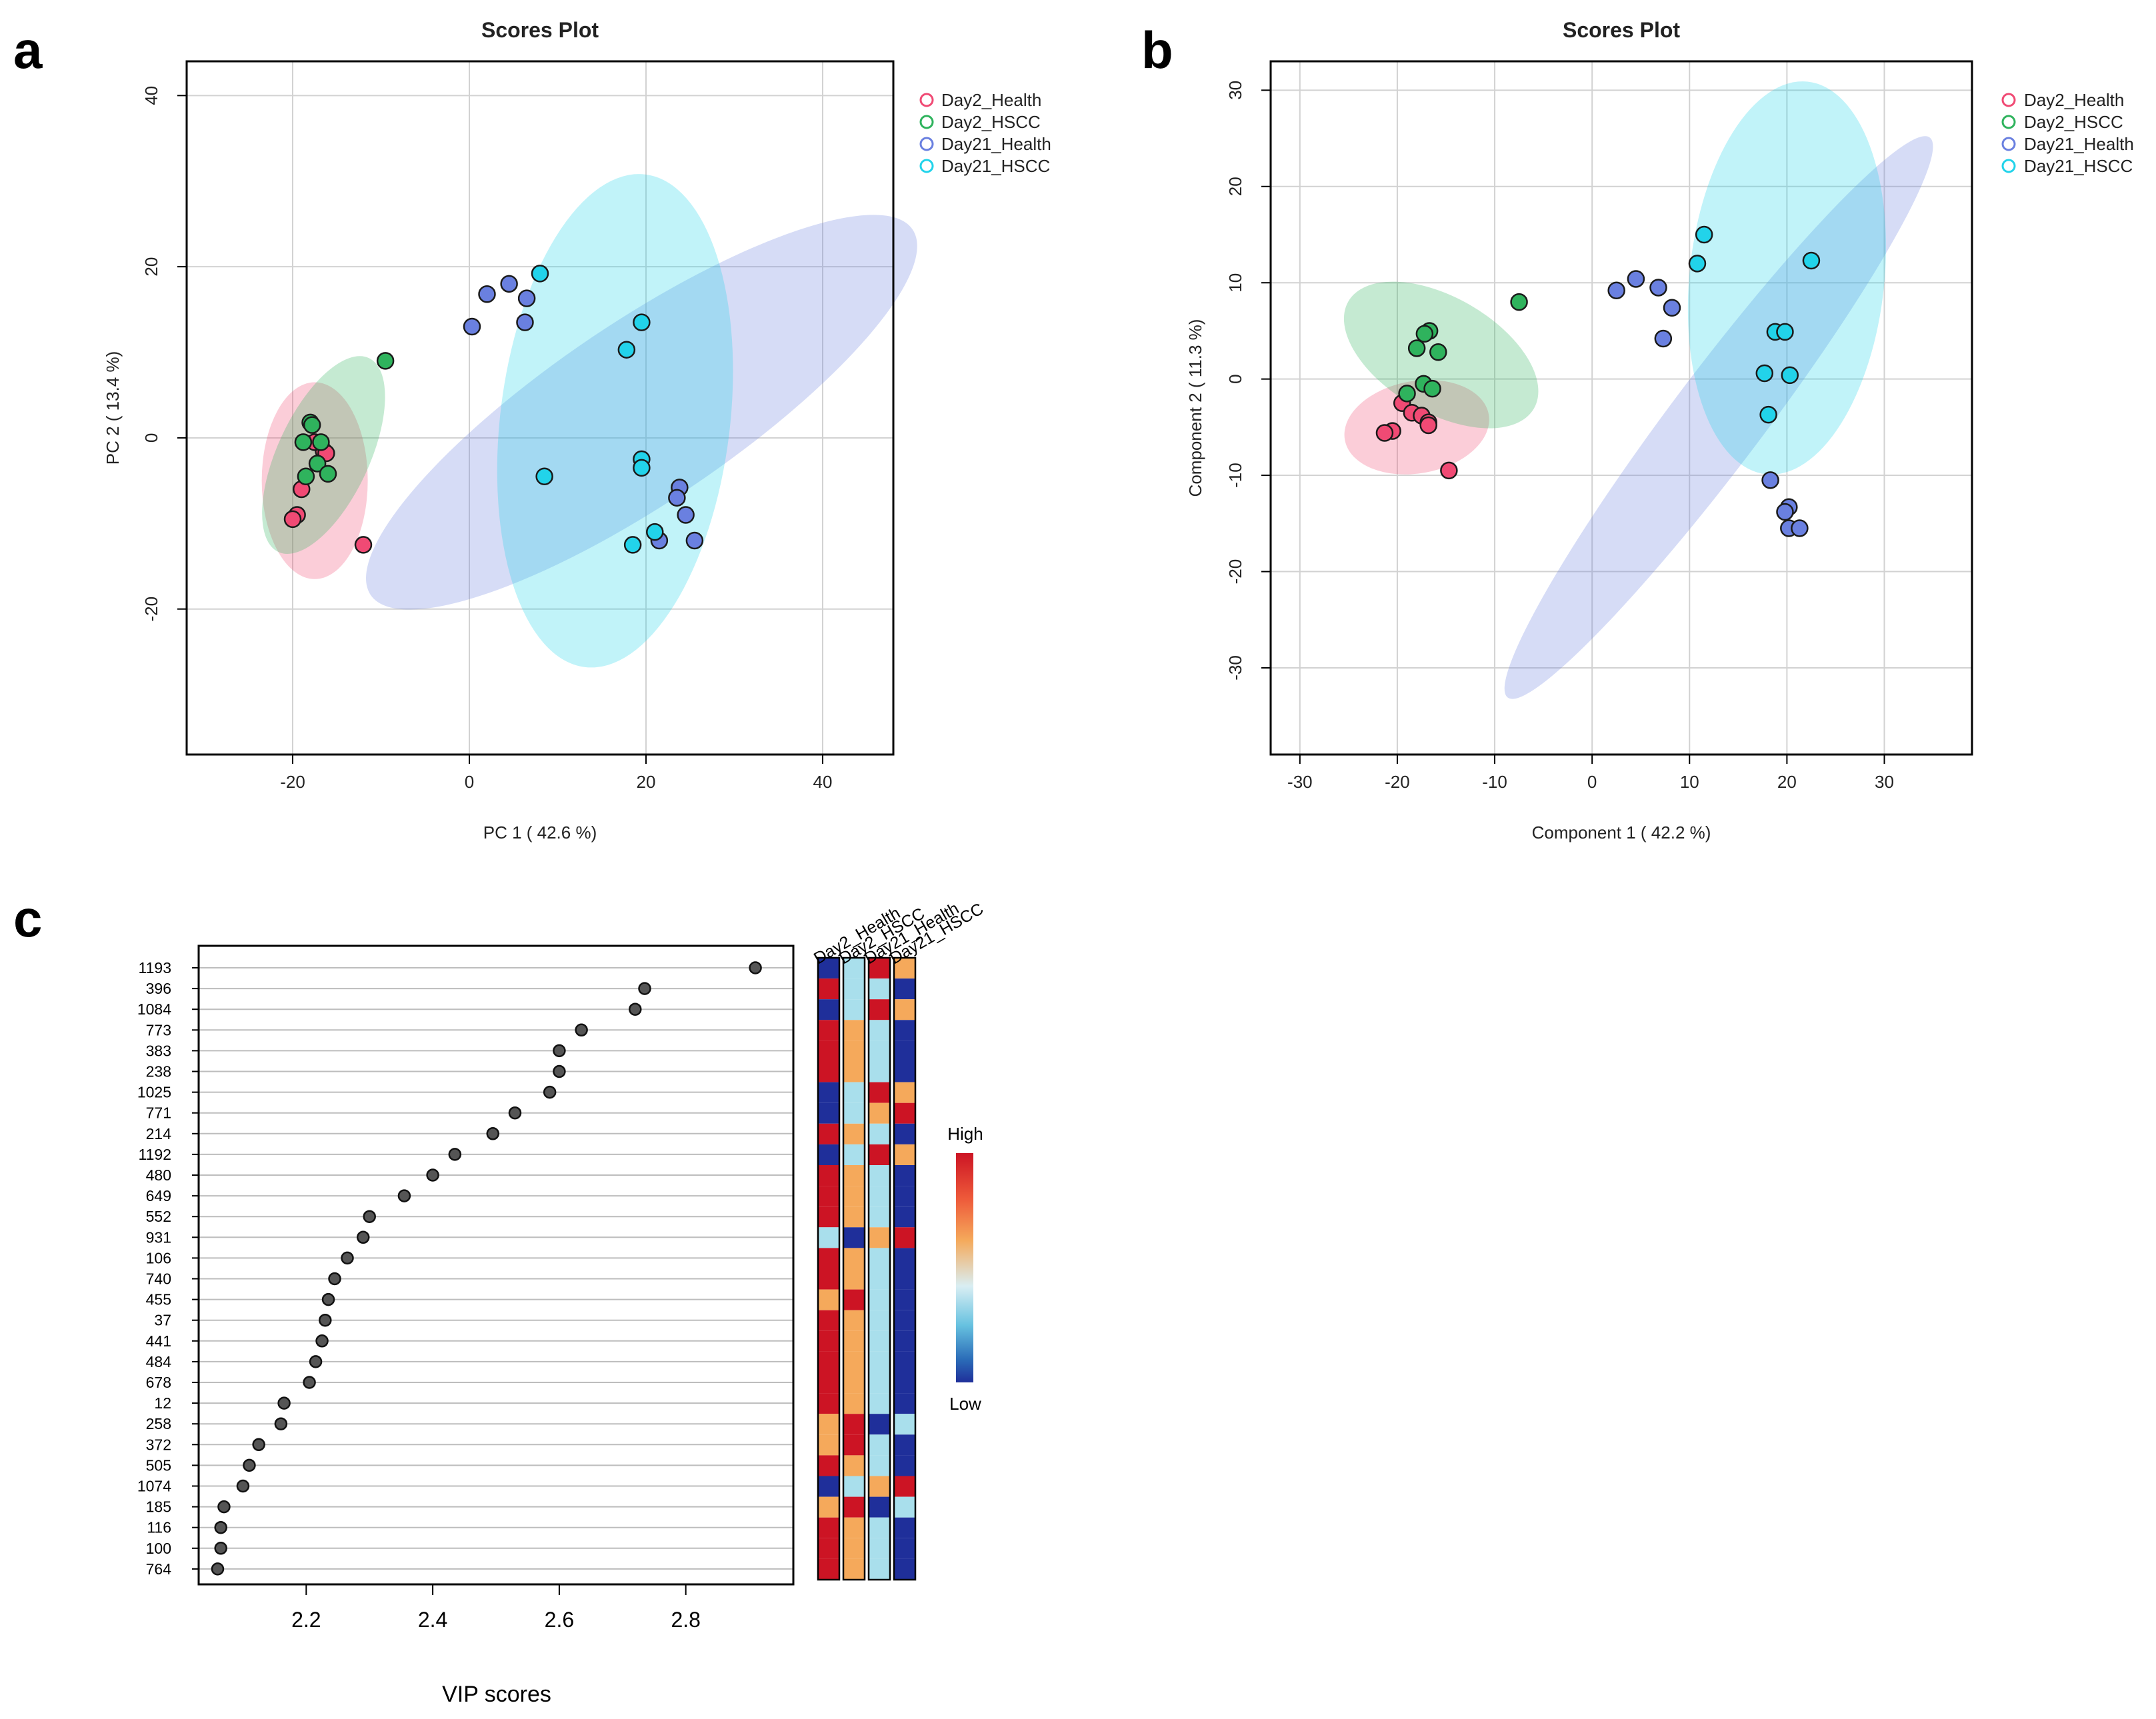 This screenshot has width=2156, height=1719. I want to click on chart-title-b: Scores Plot, so click(1621, 30).